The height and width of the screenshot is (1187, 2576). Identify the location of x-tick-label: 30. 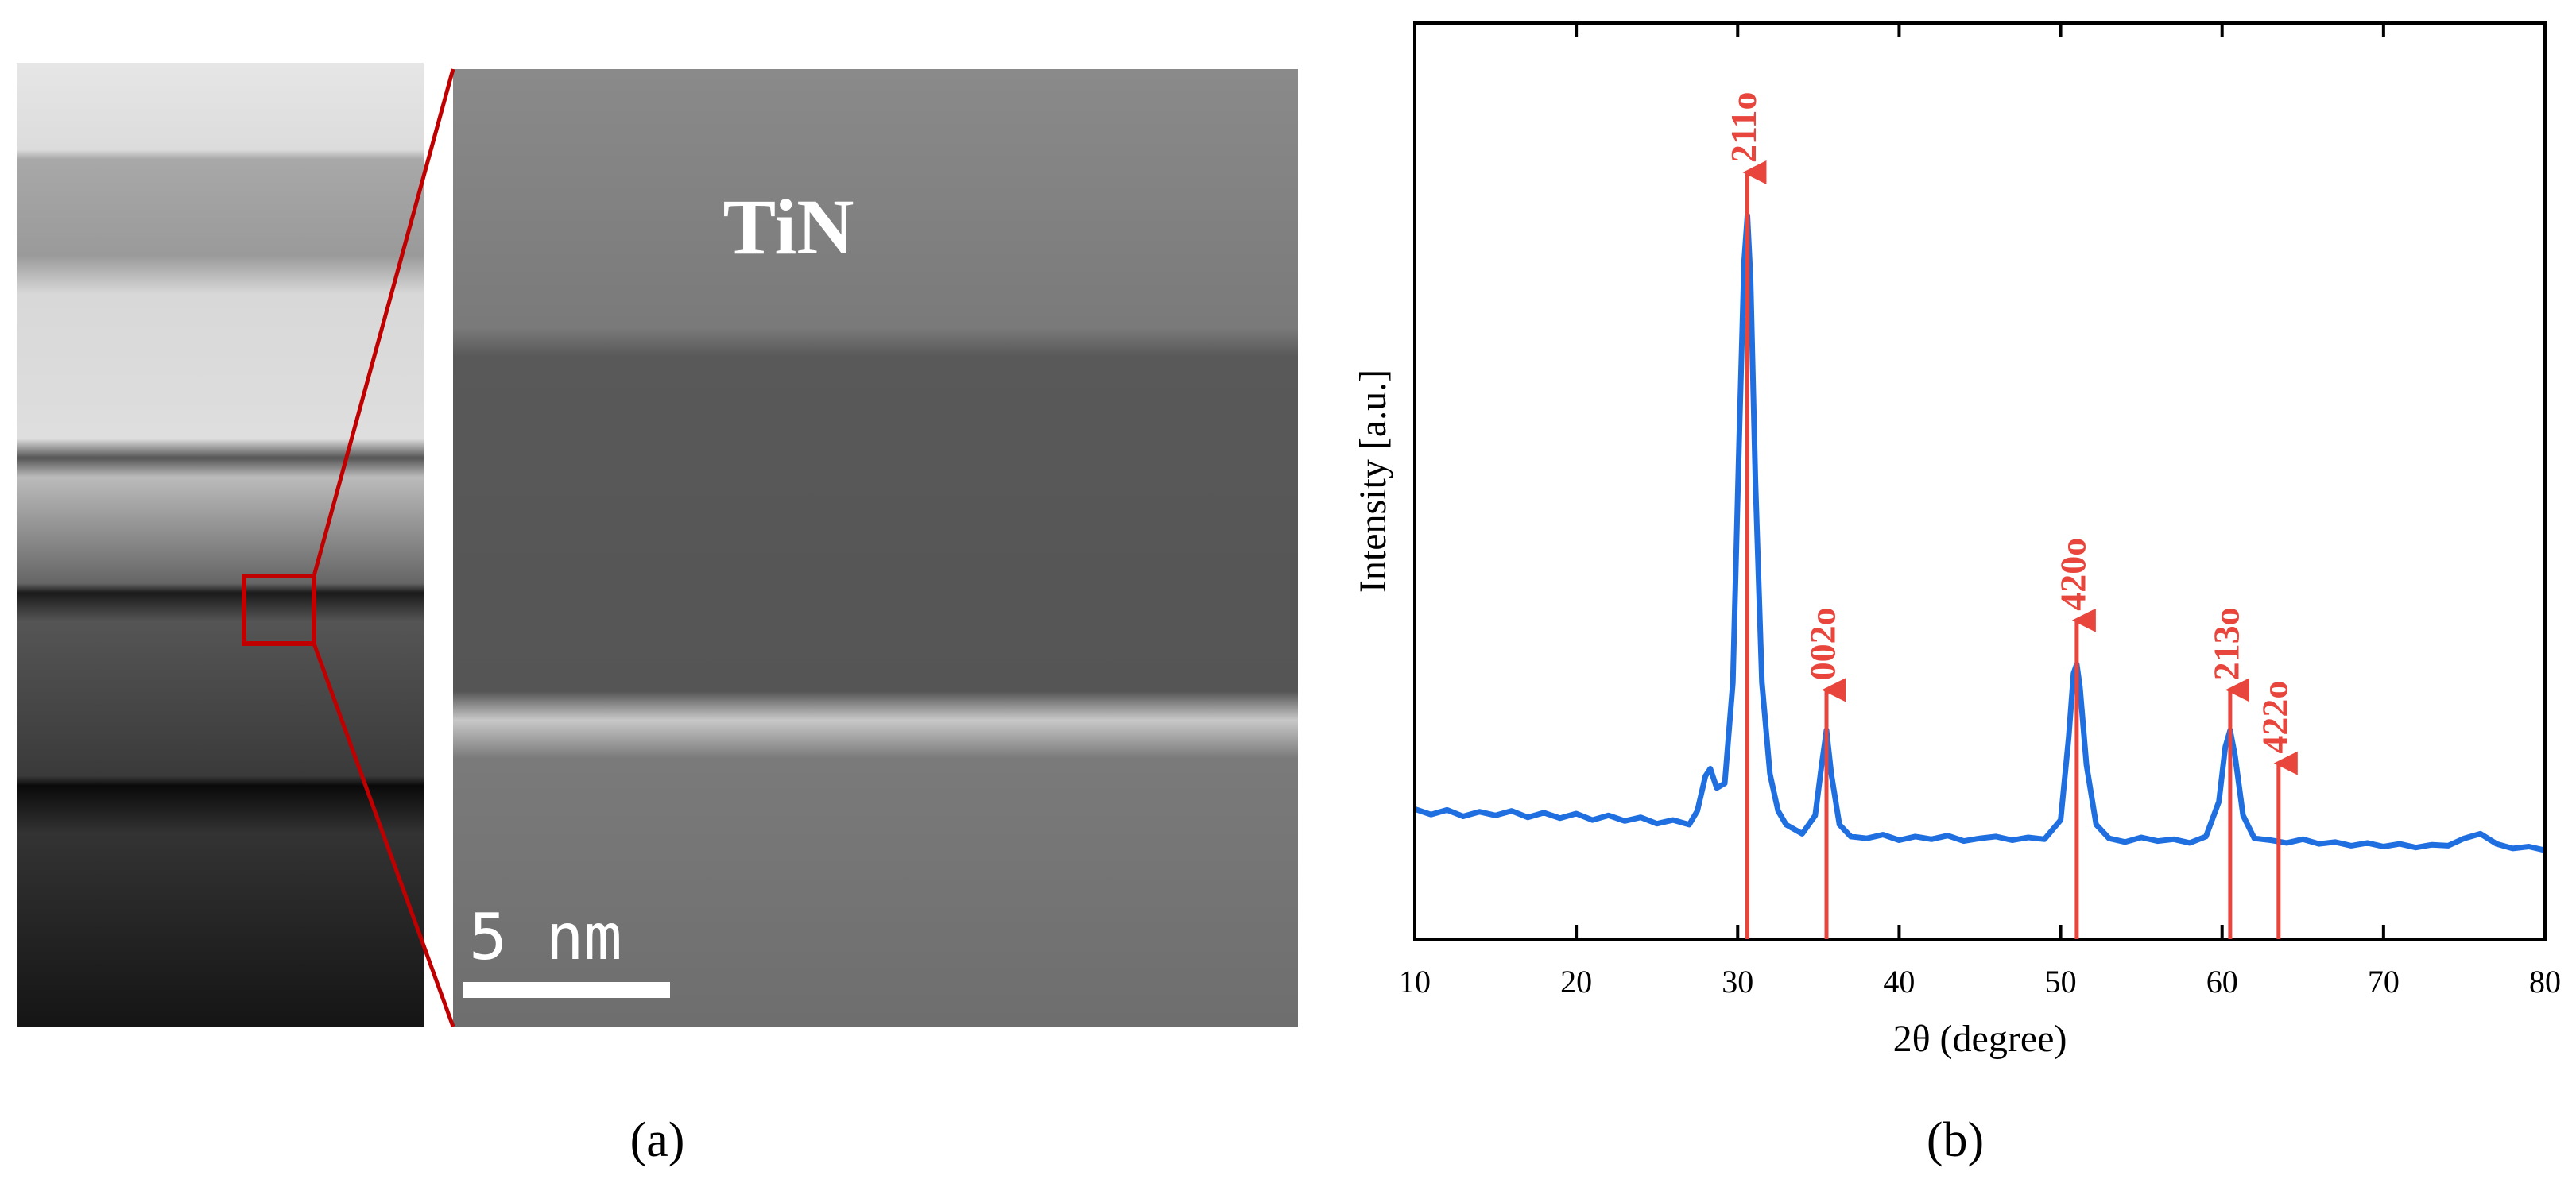
(1737, 981).